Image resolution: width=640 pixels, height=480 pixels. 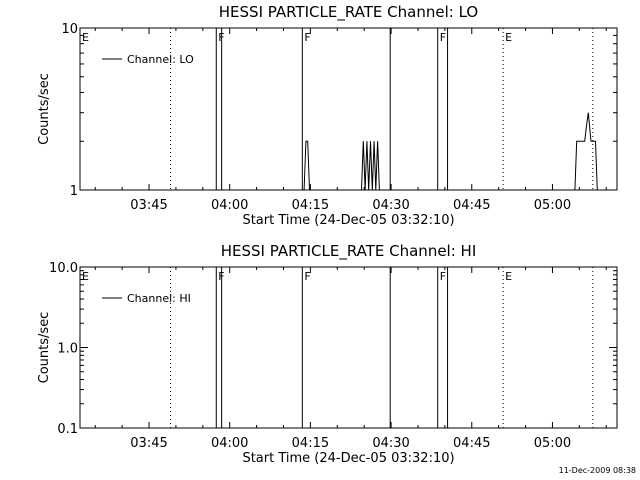 I want to click on y-tick-label: 0.1, so click(x=67, y=429).